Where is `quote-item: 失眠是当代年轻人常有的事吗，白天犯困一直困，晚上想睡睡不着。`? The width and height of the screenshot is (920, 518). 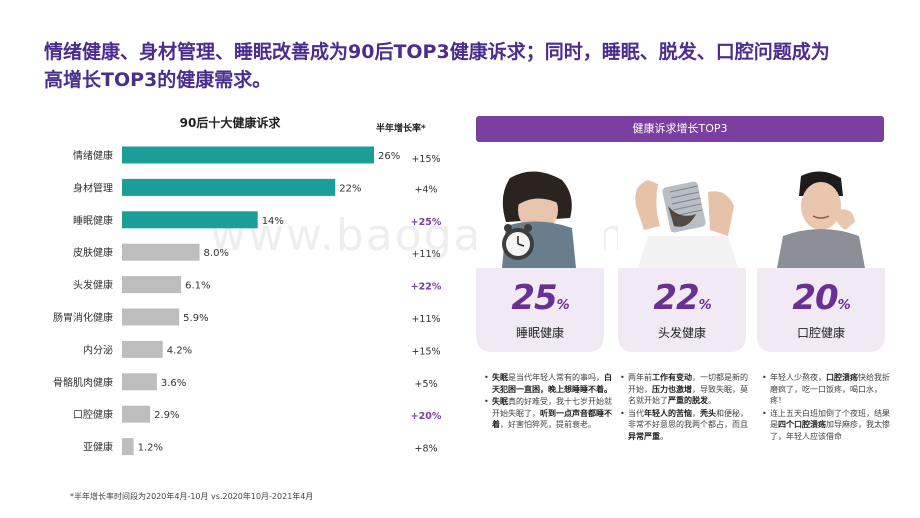 quote-item: 失眠是当代年轻人常有的事吗，白天犯困一直困，晚上想睡睡不着。 is located at coordinates (548, 383).